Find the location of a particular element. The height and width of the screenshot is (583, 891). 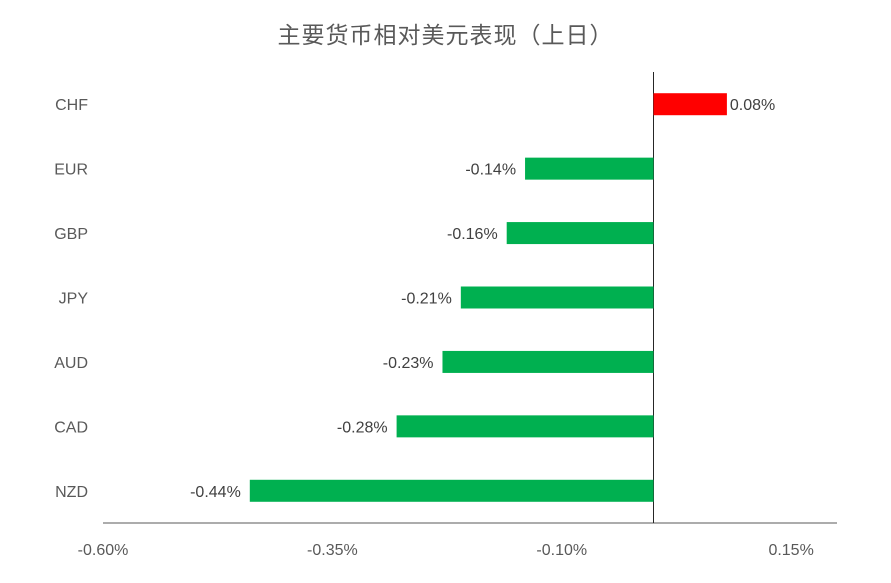

category-label: GBP is located at coordinates (71, 234).